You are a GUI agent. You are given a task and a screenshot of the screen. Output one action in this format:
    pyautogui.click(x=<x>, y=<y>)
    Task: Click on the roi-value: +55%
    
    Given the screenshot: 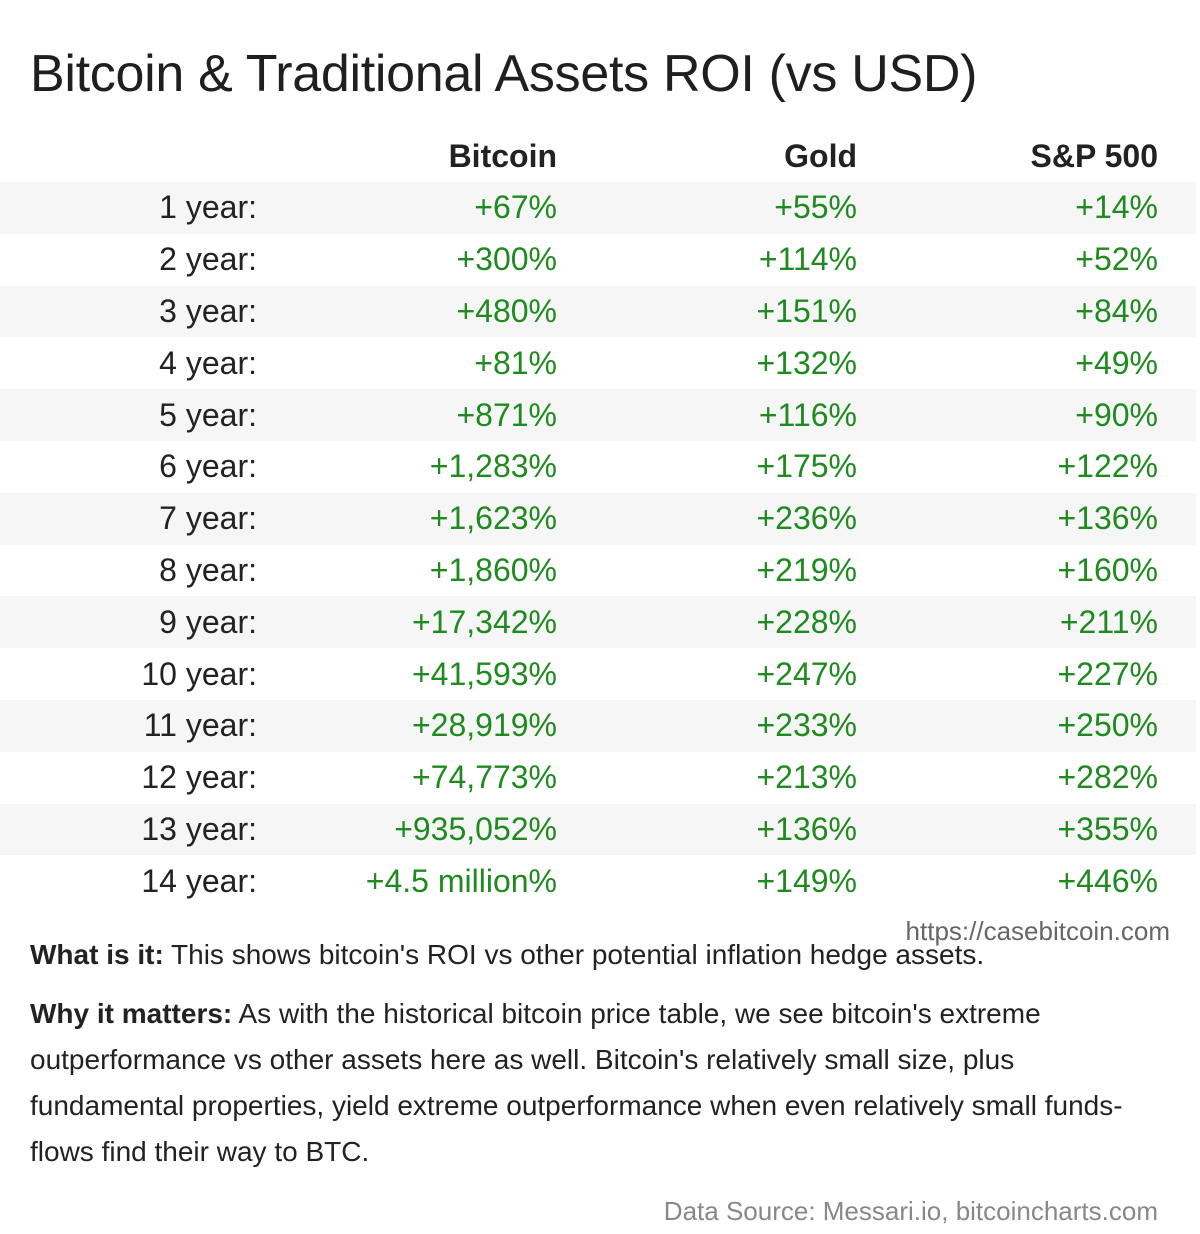 What is the action you would take?
    pyautogui.click(x=815, y=207)
    